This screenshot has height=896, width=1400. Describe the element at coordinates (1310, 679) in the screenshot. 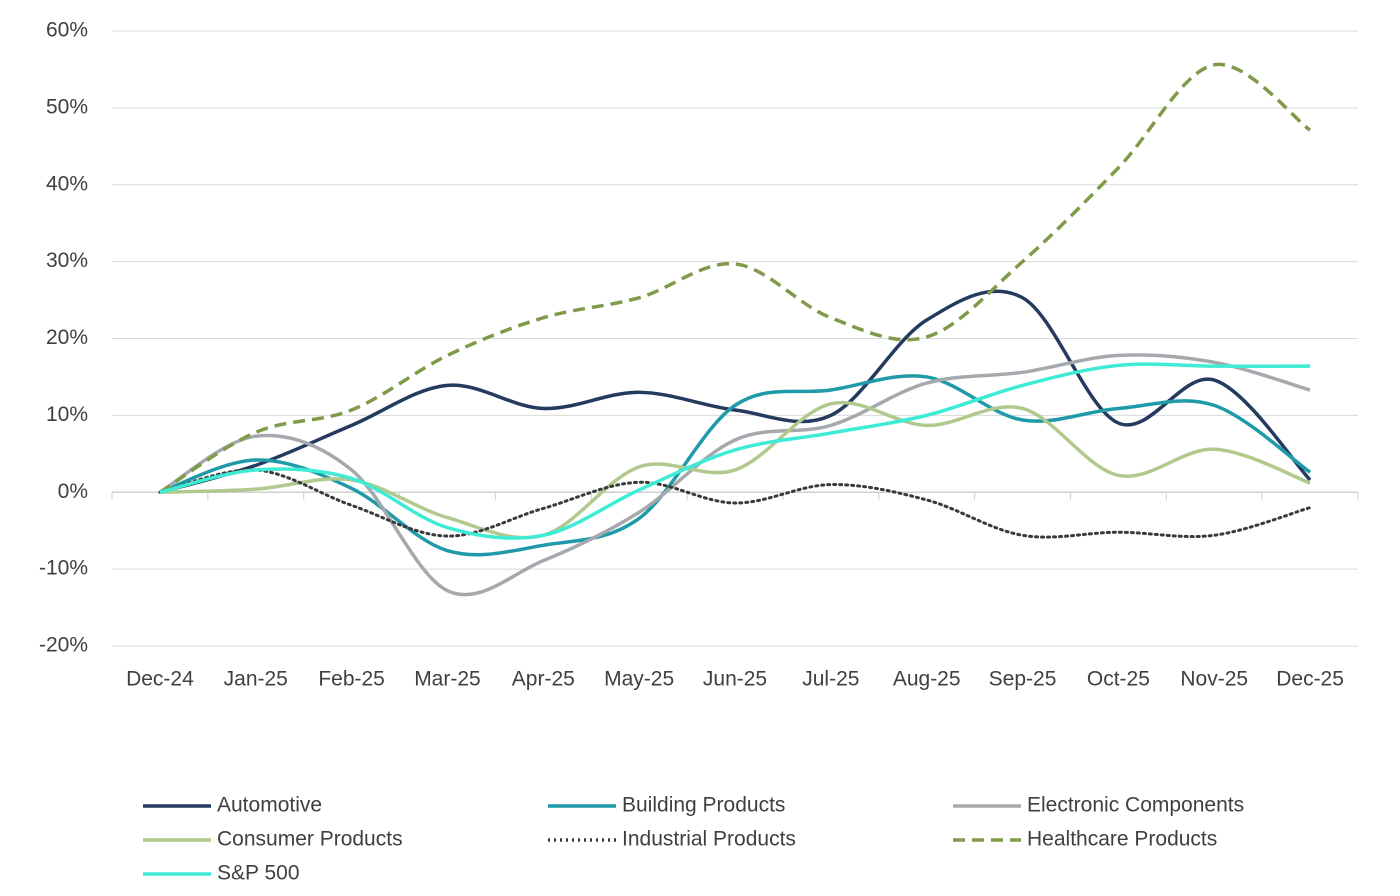

I see `x-tick-label: Dec-25` at that location.